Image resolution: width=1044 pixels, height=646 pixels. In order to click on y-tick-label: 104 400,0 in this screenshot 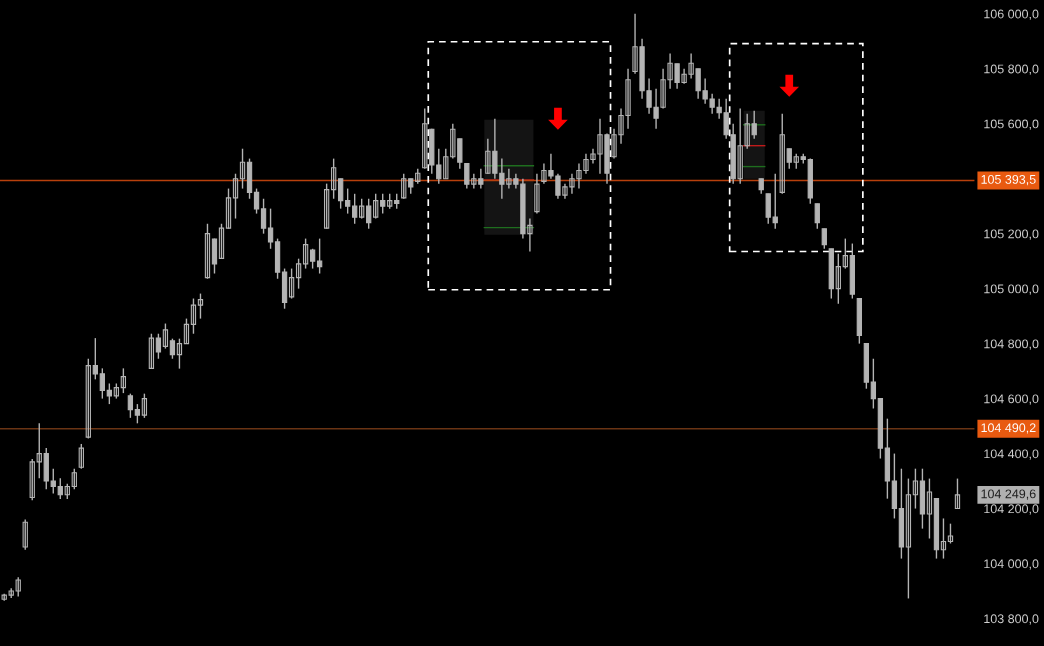, I will do `click(1011, 454)`.